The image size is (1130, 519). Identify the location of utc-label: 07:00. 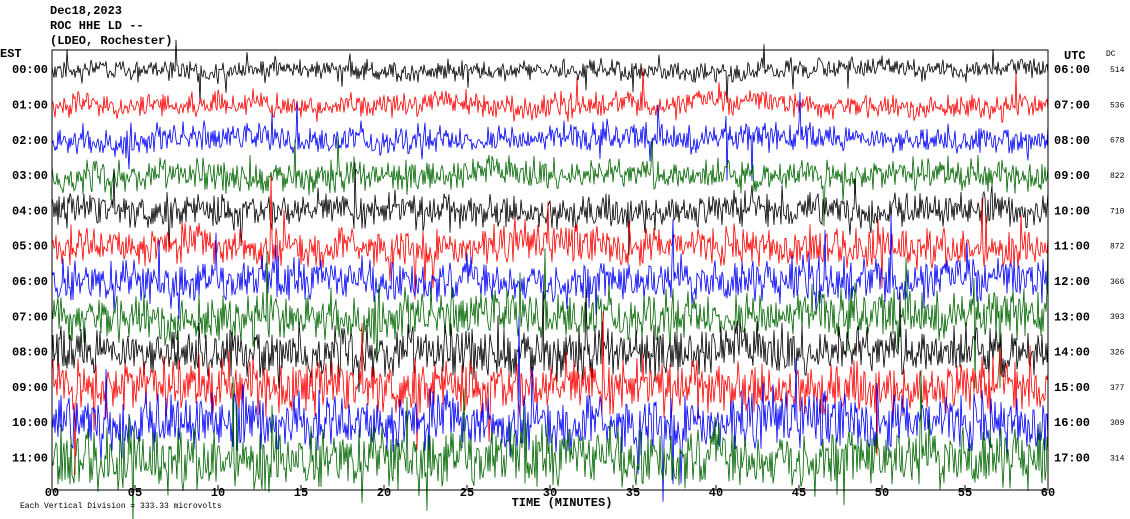
(1072, 105).